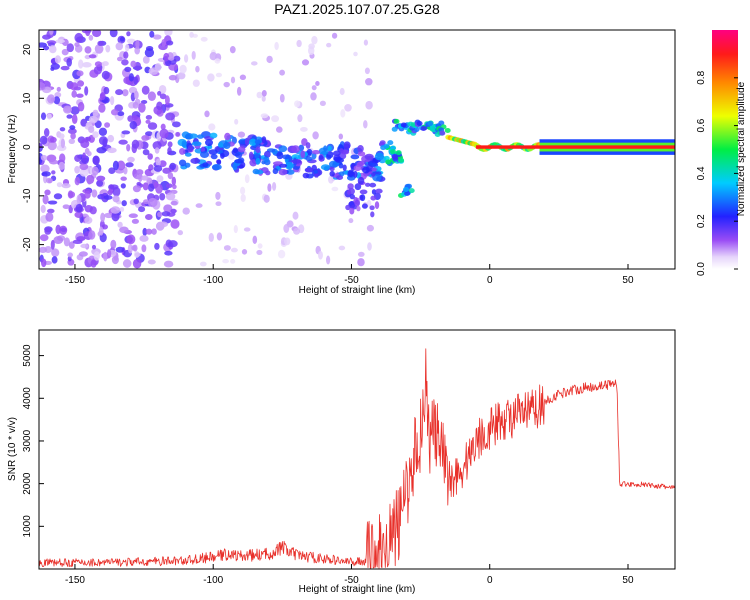 This screenshot has width=750, height=600. What do you see at coordinates (27, 98) in the screenshot?
I see `spectrogram-ytick-label: 10` at bounding box center [27, 98].